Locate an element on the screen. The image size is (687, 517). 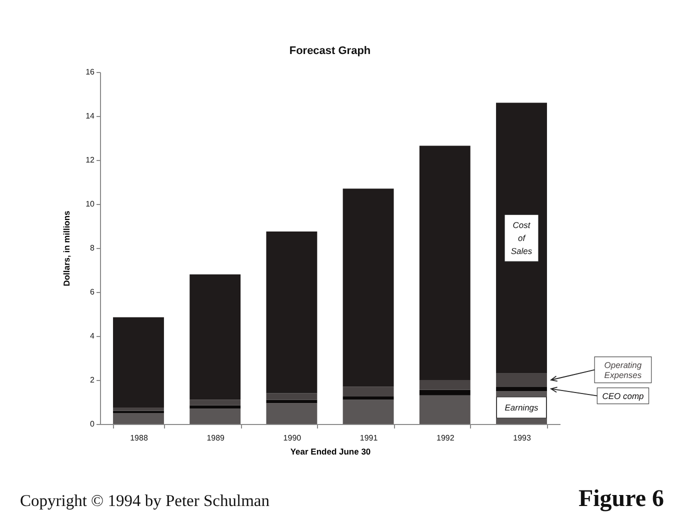
y-tick-label: 4 is located at coordinates (93, 336).